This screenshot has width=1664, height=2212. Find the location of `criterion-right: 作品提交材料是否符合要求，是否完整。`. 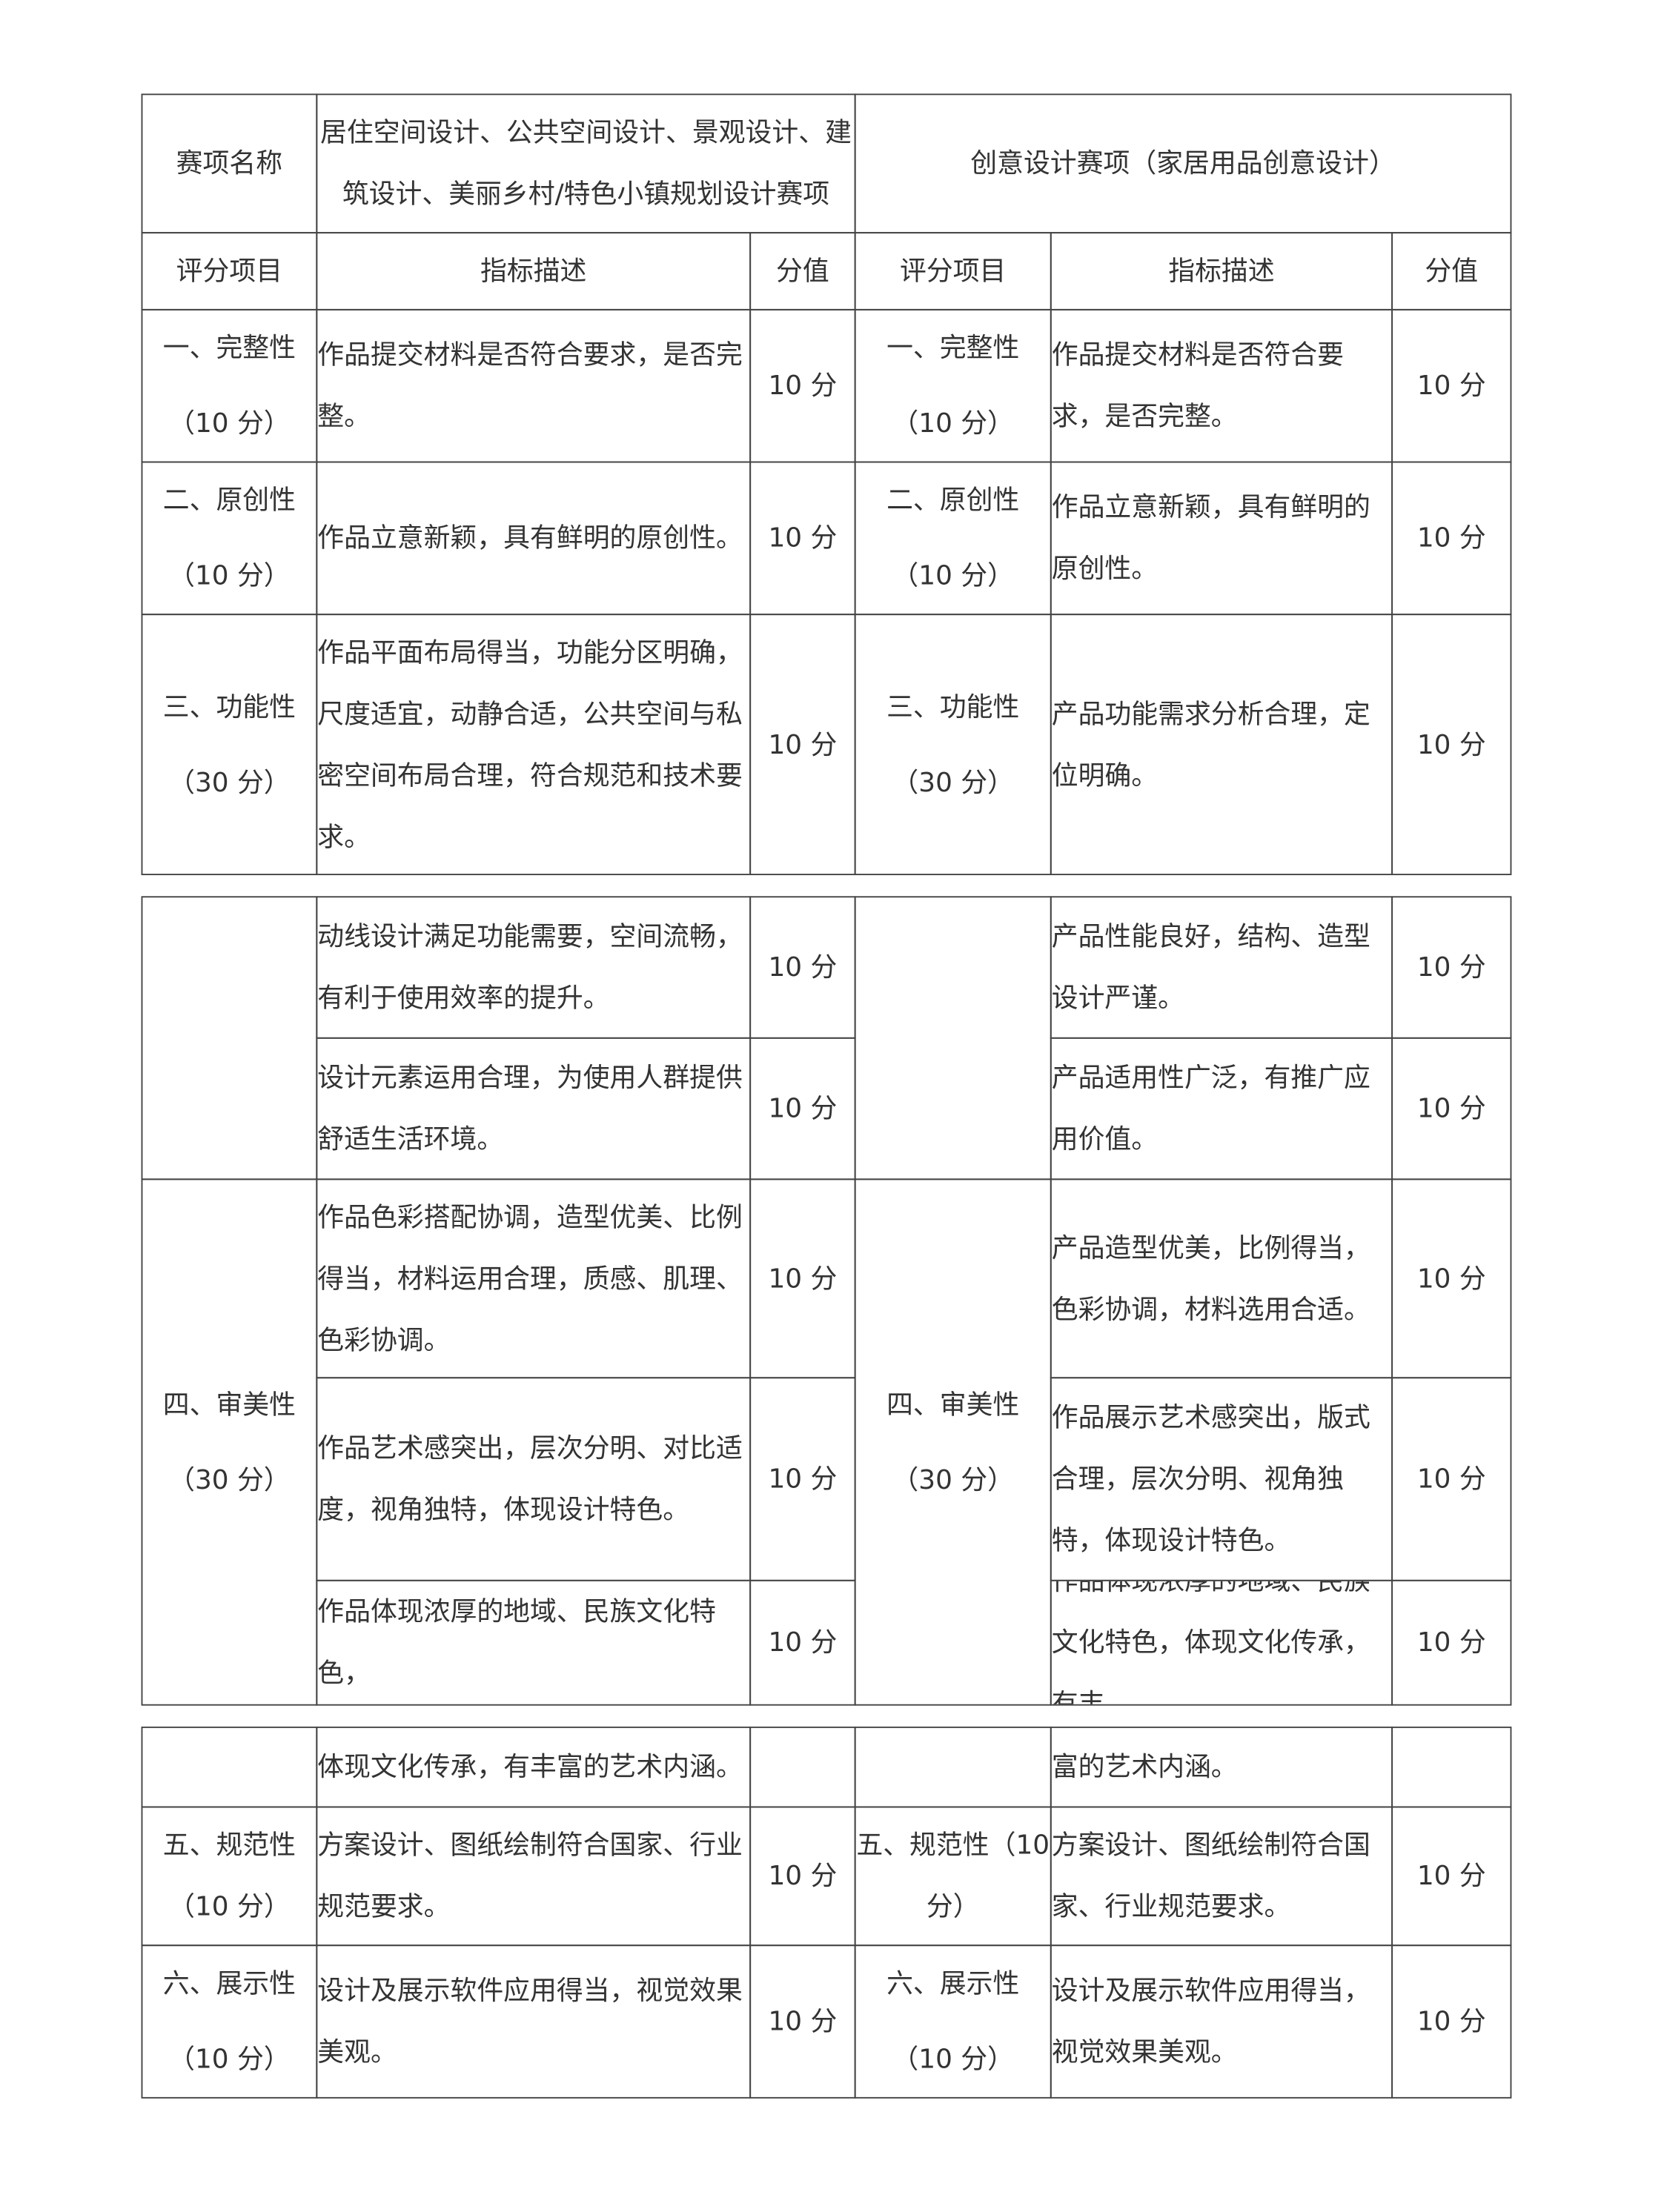

criterion-right: 作品提交材料是否符合要求，是否完整。 is located at coordinates (1221, 386).